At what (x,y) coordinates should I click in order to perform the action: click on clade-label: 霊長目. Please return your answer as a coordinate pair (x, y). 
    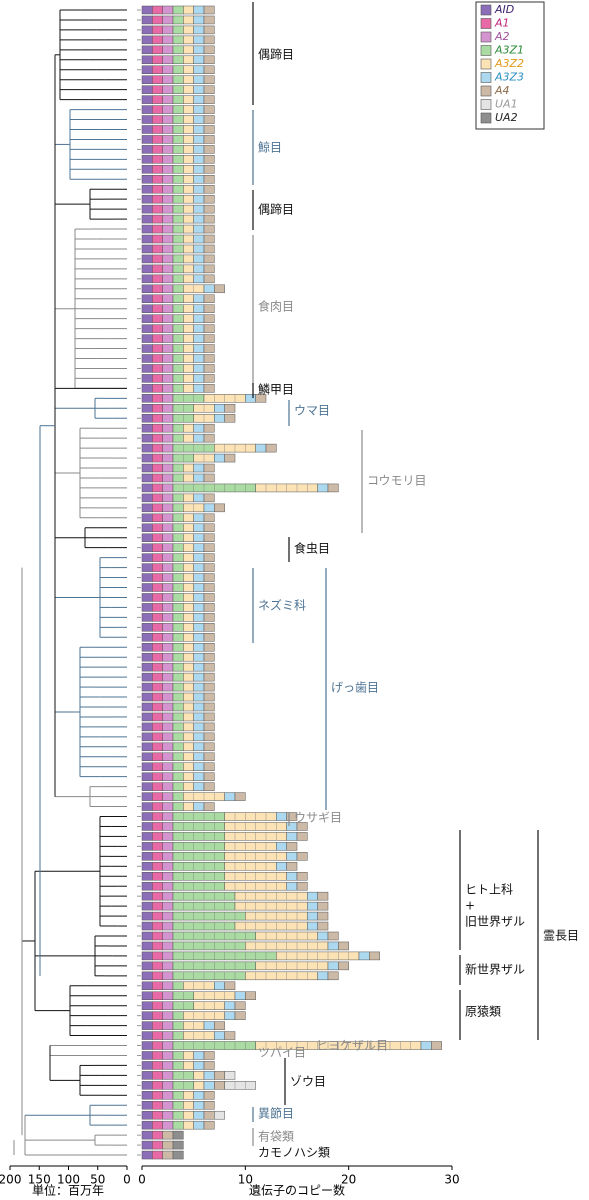
    Looking at the image, I should click on (561, 936).